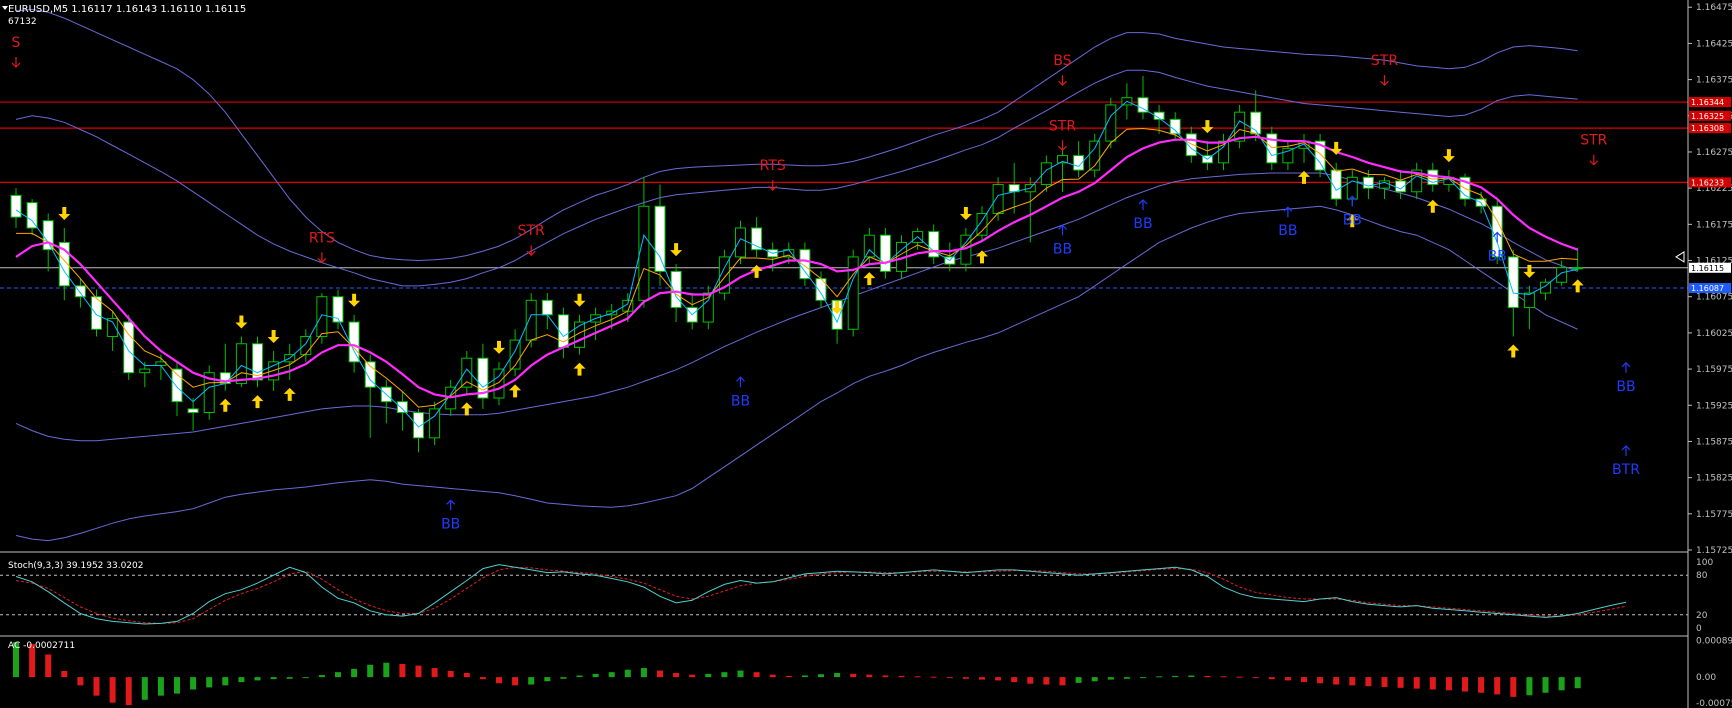 The width and height of the screenshot is (1732, 708). What do you see at coordinates (1699, 629) in the screenshot?
I see `stochastic-tick-label: 0` at bounding box center [1699, 629].